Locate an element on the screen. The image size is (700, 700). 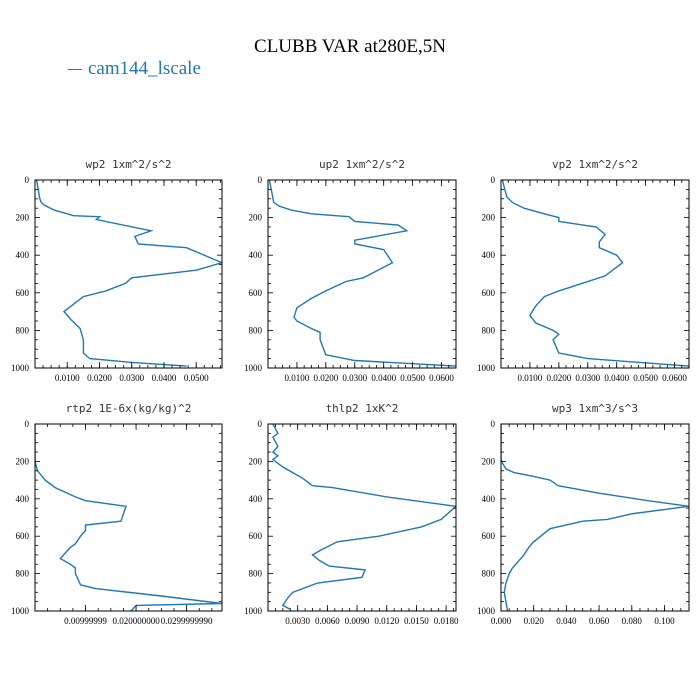
panel-title: wp2 1xm^2/s^2 is located at coordinates (128, 164).